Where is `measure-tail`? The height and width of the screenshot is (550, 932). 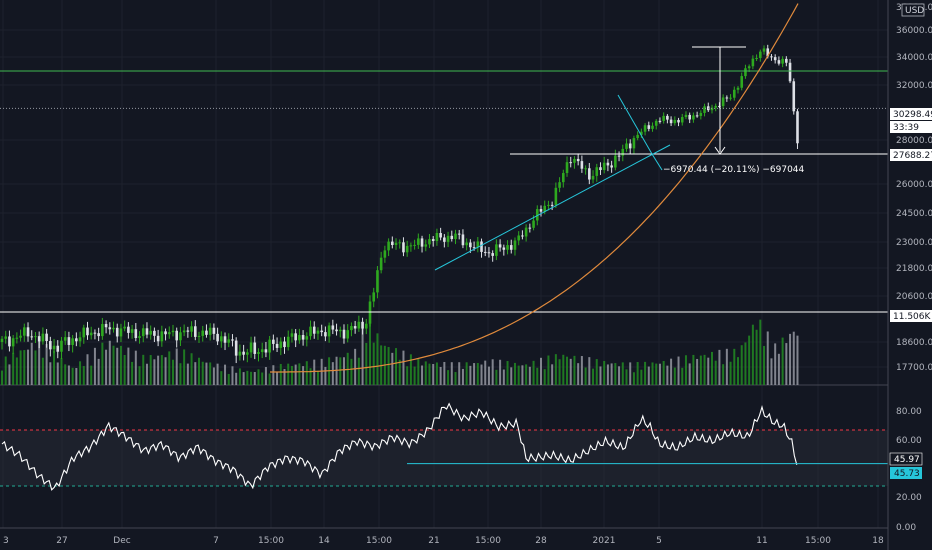
measure-tail is located at coordinates (657, 162).